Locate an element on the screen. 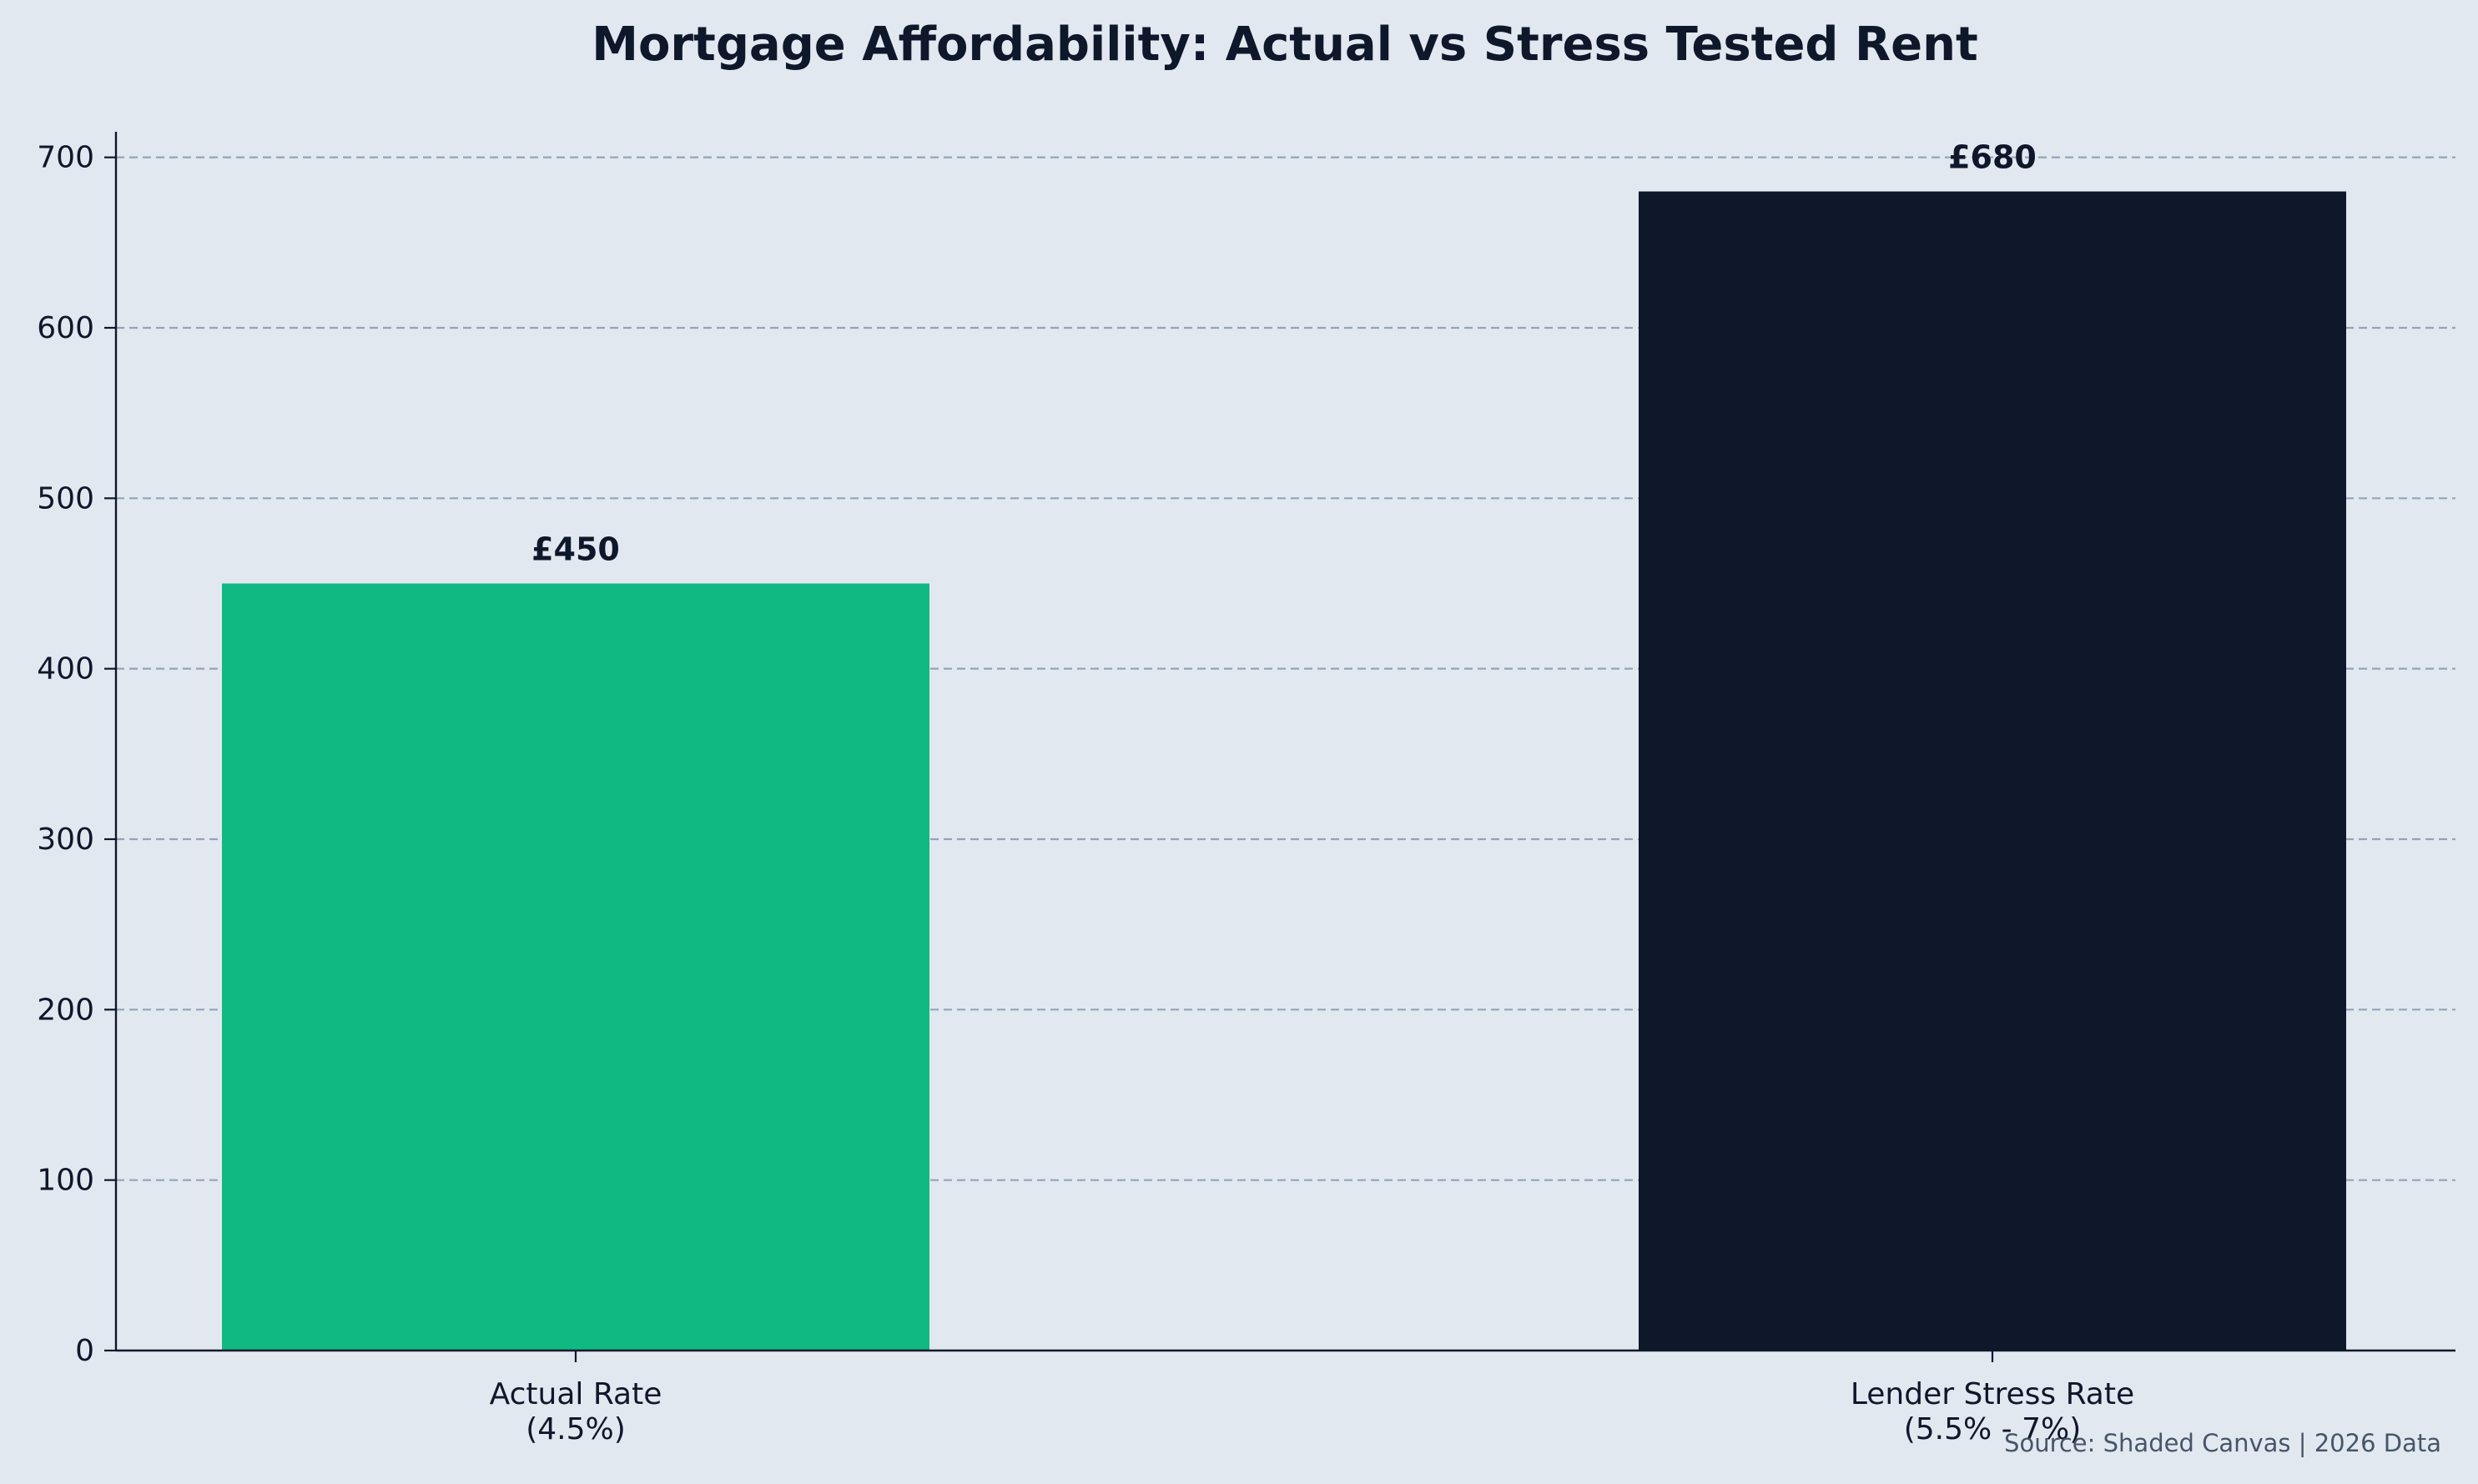 Image resolution: width=2478 pixels, height=1484 pixels. y-tick-label: 500 is located at coordinates (65, 499).